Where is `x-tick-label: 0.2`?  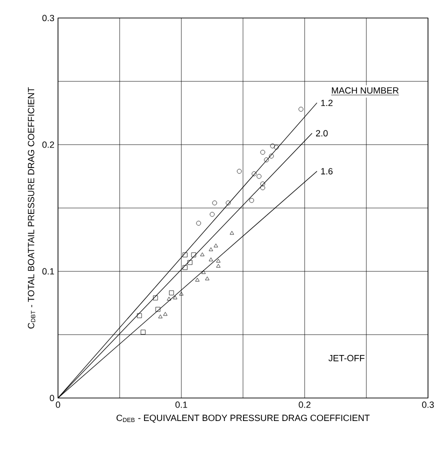
x-tick-label: 0.2 is located at coordinates (304, 405).